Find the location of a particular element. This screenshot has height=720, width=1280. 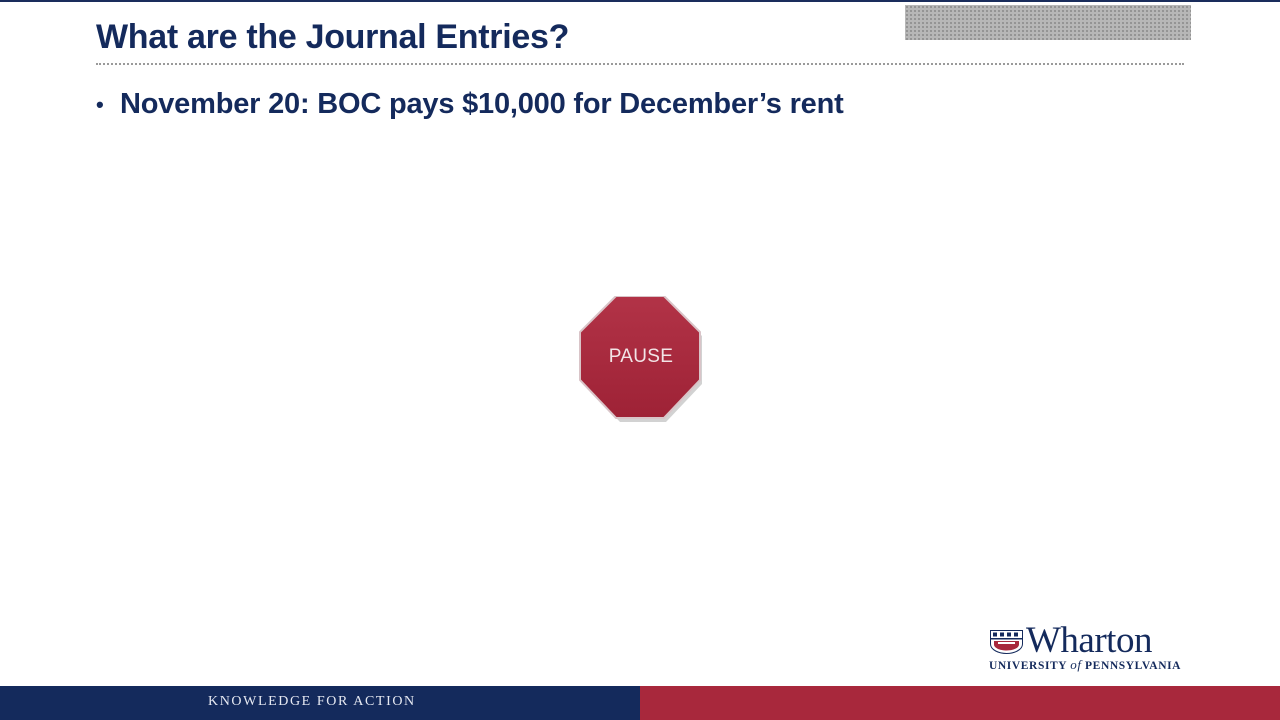

corner-texture-patch is located at coordinates (1048, 22).